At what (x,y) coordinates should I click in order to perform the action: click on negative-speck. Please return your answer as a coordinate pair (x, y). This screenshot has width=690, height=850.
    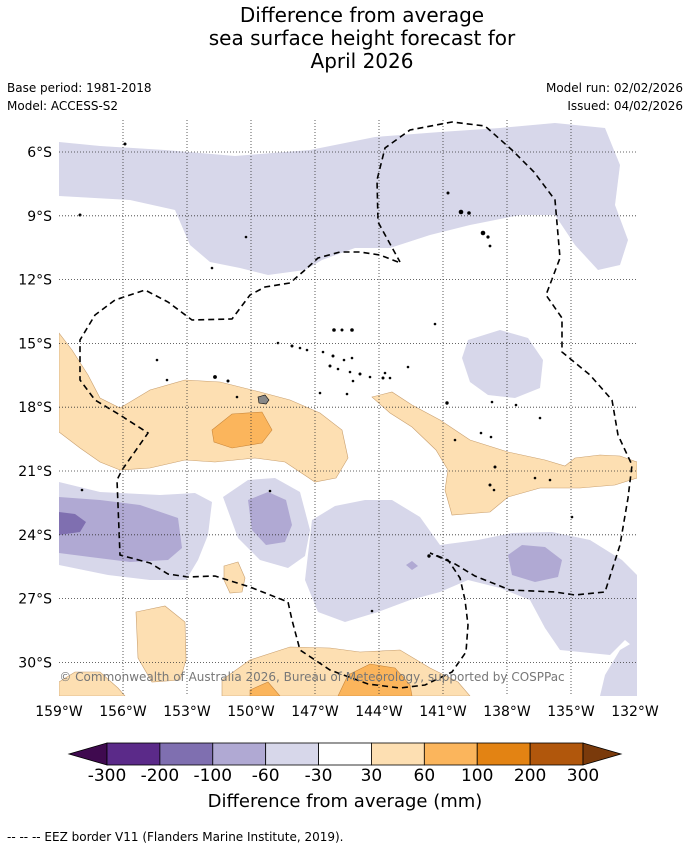
    Looking at the image, I should click on (412, 565).